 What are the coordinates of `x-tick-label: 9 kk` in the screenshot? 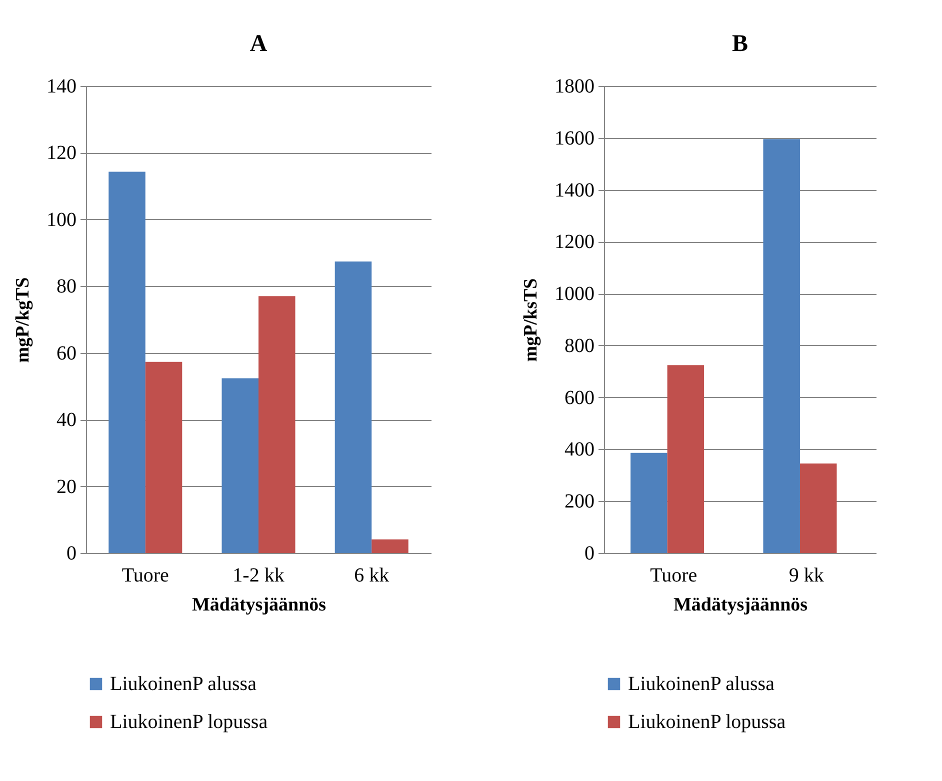 It's located at (806, 575).